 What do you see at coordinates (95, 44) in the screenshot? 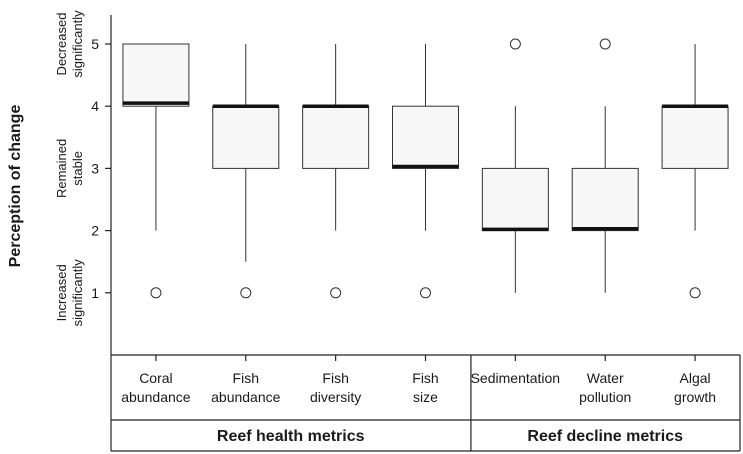
I see `y-tick-label: 5` at bounding box center [95, 44].